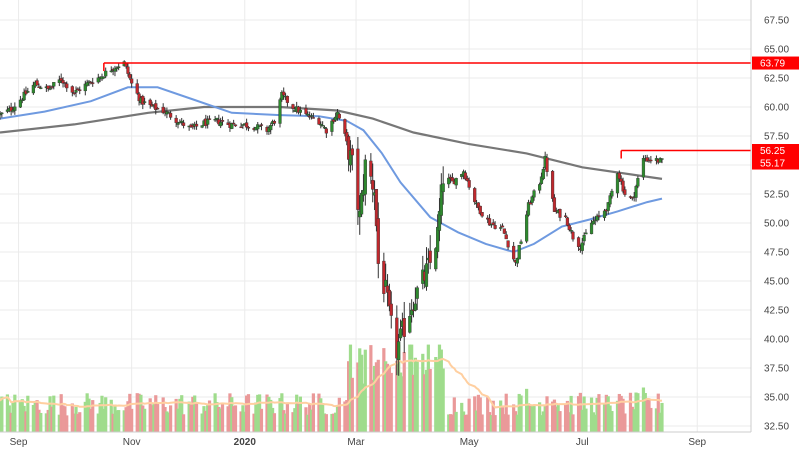  What do you see at coordinates (775, 163) in the screenshot?
I see `last-price-tag-bg` at bounding box center [775, 163].